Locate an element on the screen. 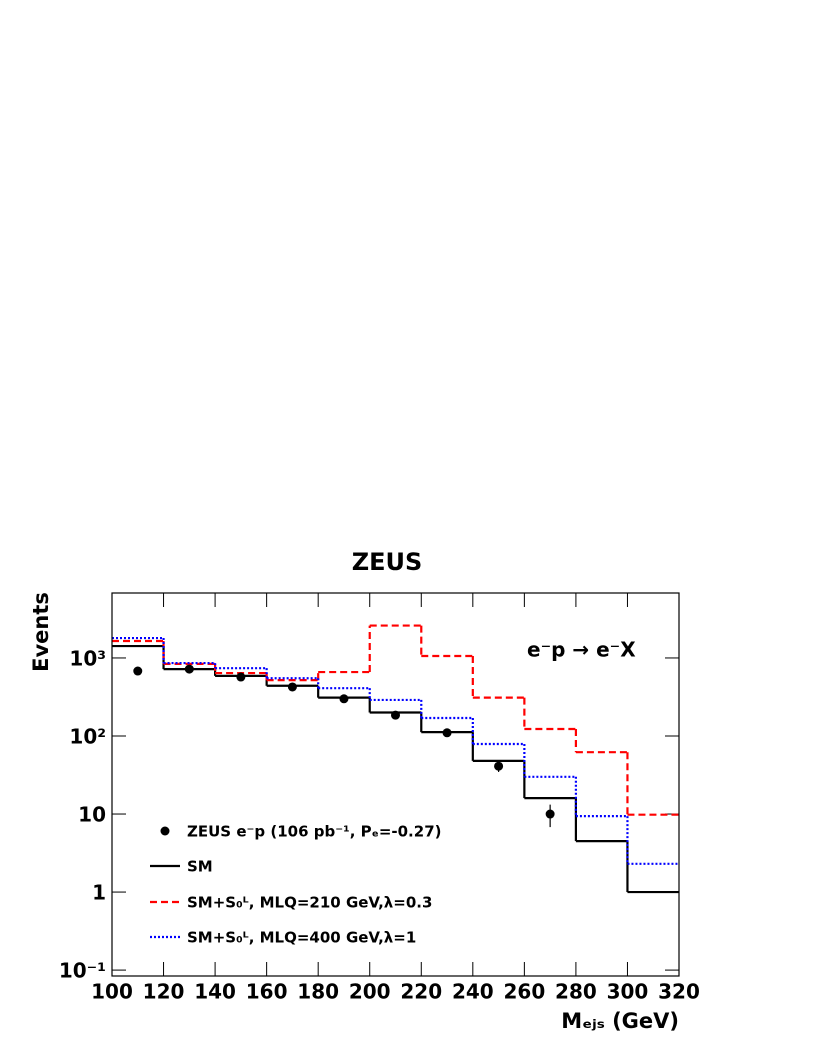  x-tick-label: 140 is located at coordinates (215, 992).